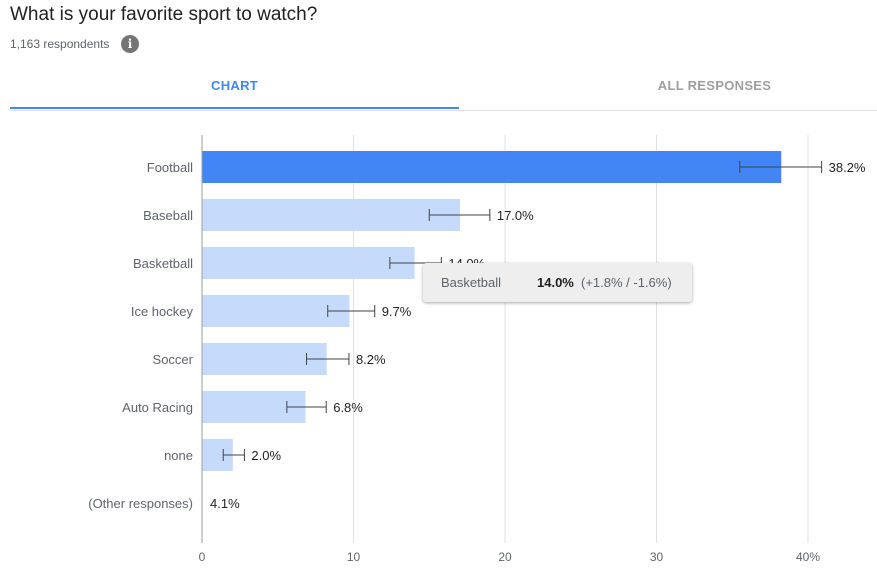 The height and width of the screenshot is (576, 877). I want to click on data-label: 8.2%, so click(371, 359).